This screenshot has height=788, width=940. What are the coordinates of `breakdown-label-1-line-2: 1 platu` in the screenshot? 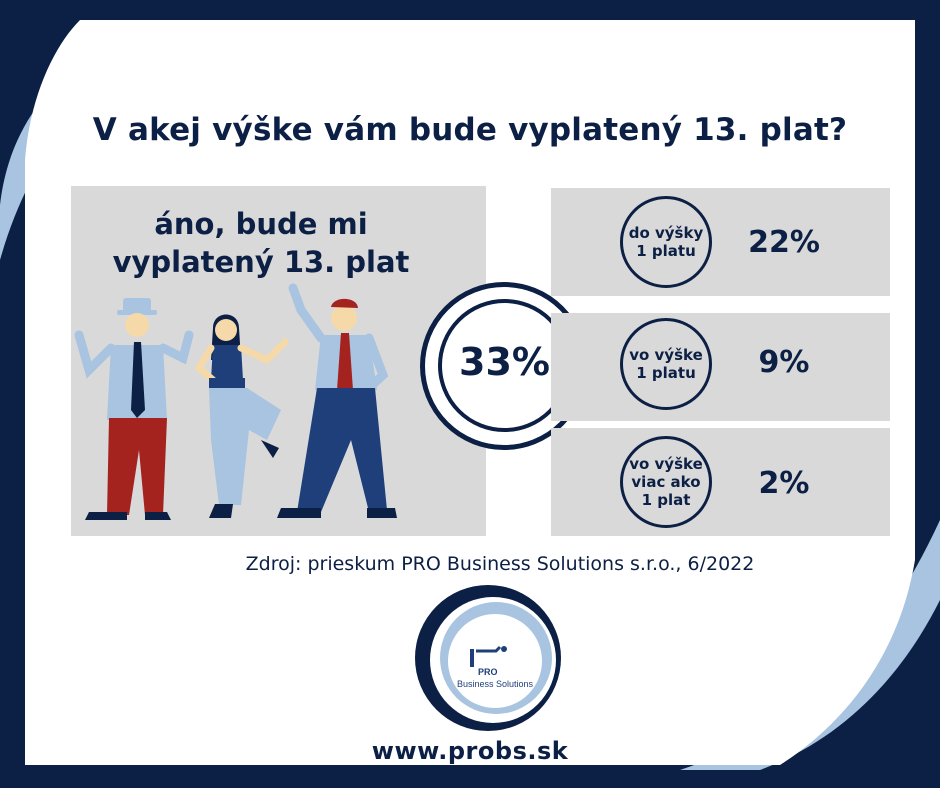 It's located at (666, 251).